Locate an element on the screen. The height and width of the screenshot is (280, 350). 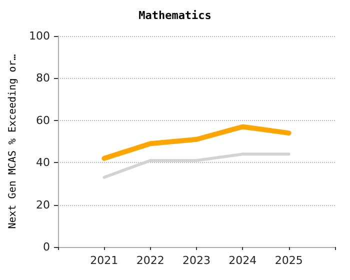
x-tick-label: 2023 is located at coordinates (196, 260).